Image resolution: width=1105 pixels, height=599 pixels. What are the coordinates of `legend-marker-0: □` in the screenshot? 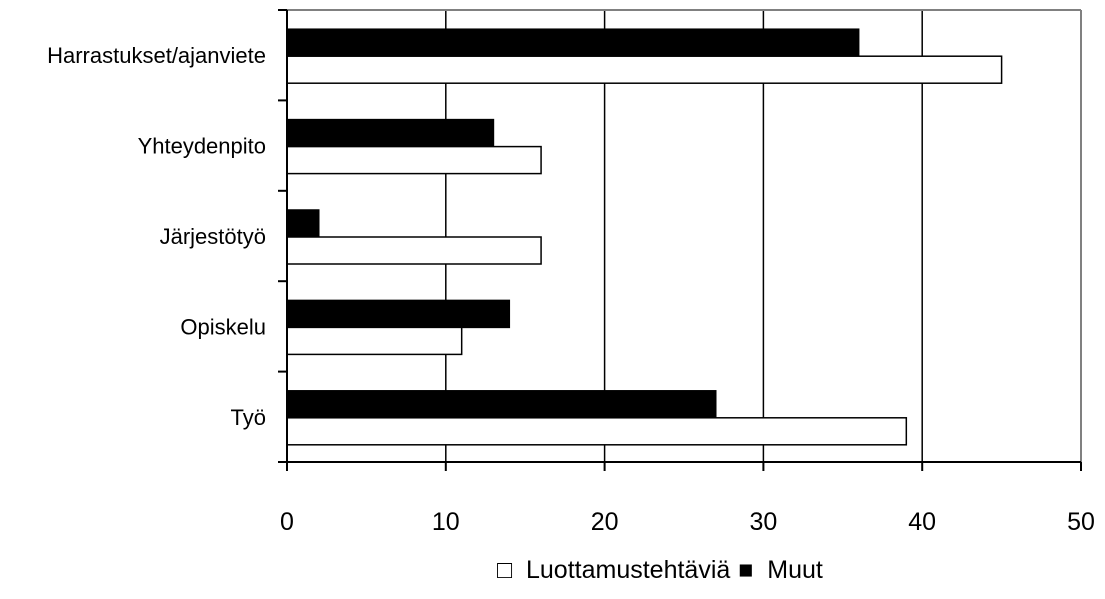 It's located at (505, 570).